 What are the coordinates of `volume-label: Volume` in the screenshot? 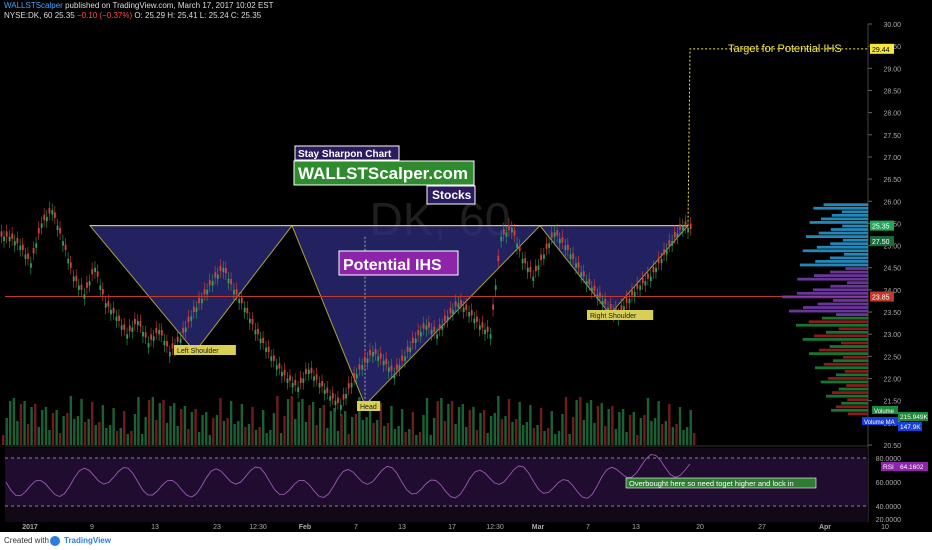 It's located at (884, 412).